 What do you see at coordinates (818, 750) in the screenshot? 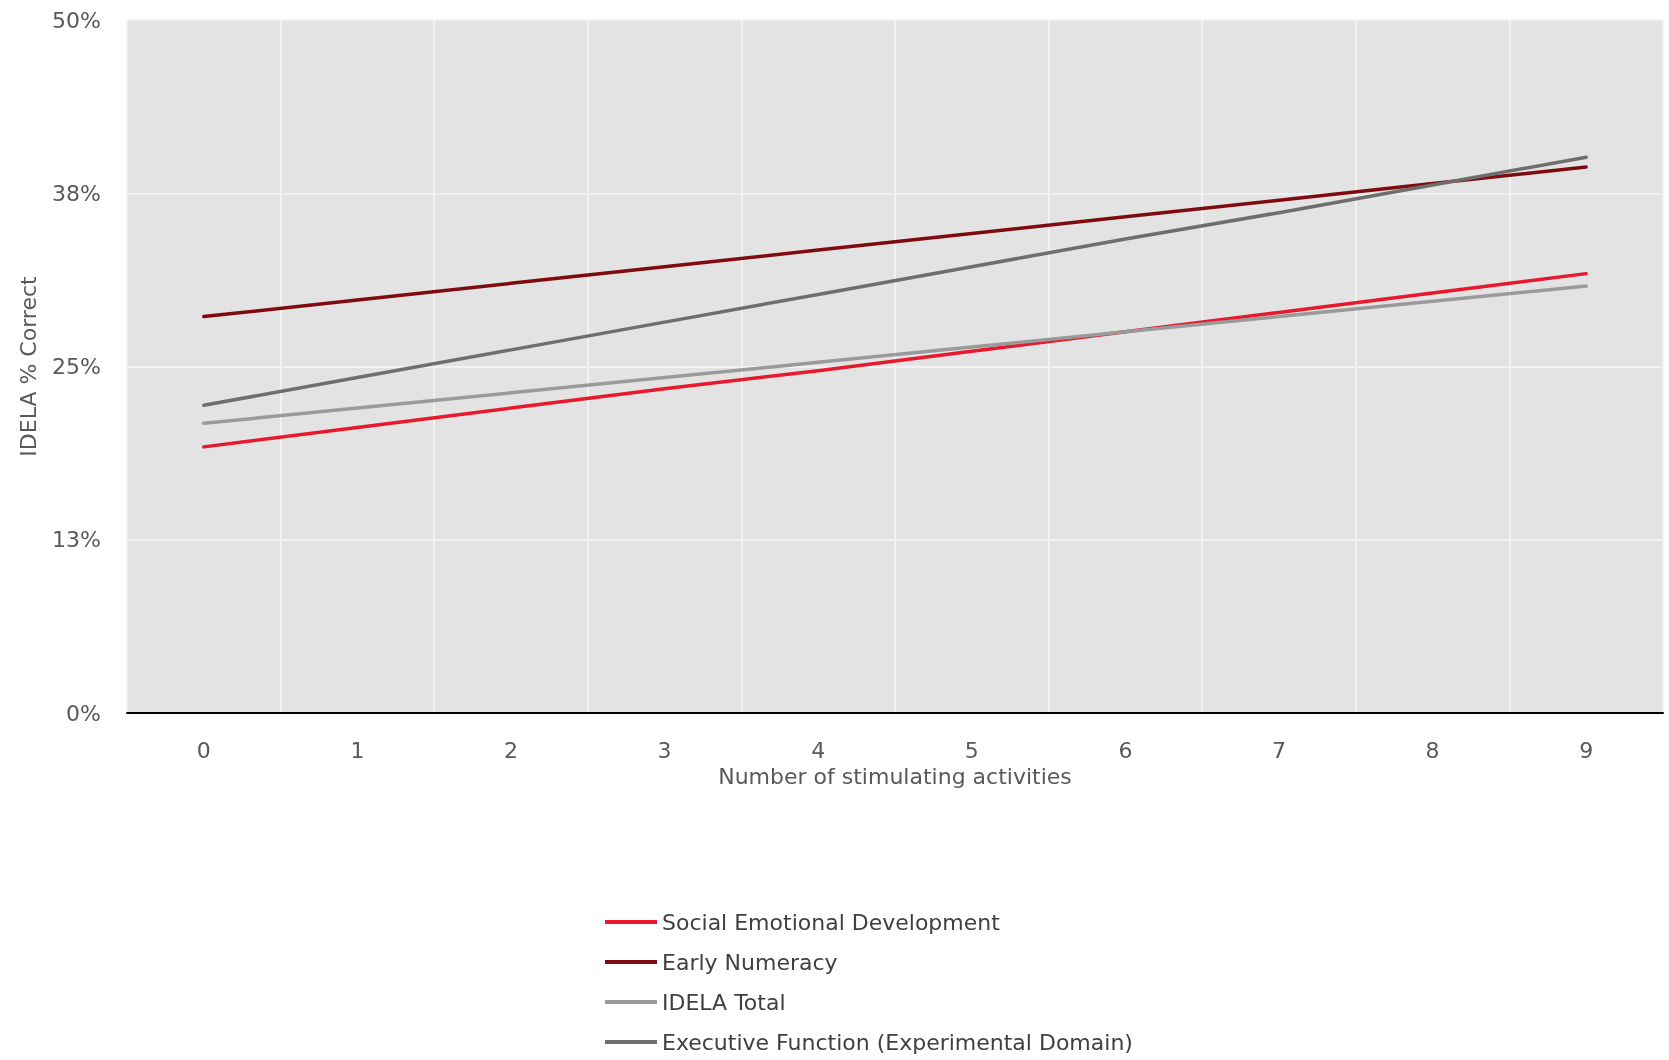
I see `x-tick-label: 4` at bounding box center [818, 750].